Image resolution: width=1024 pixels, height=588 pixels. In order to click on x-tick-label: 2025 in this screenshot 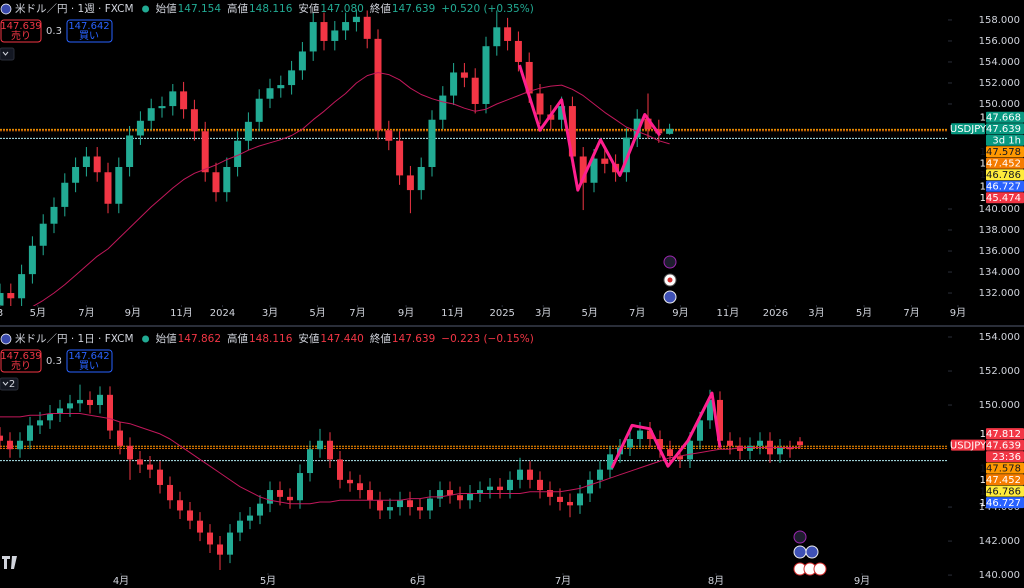, I will do `click(501, 313)`.